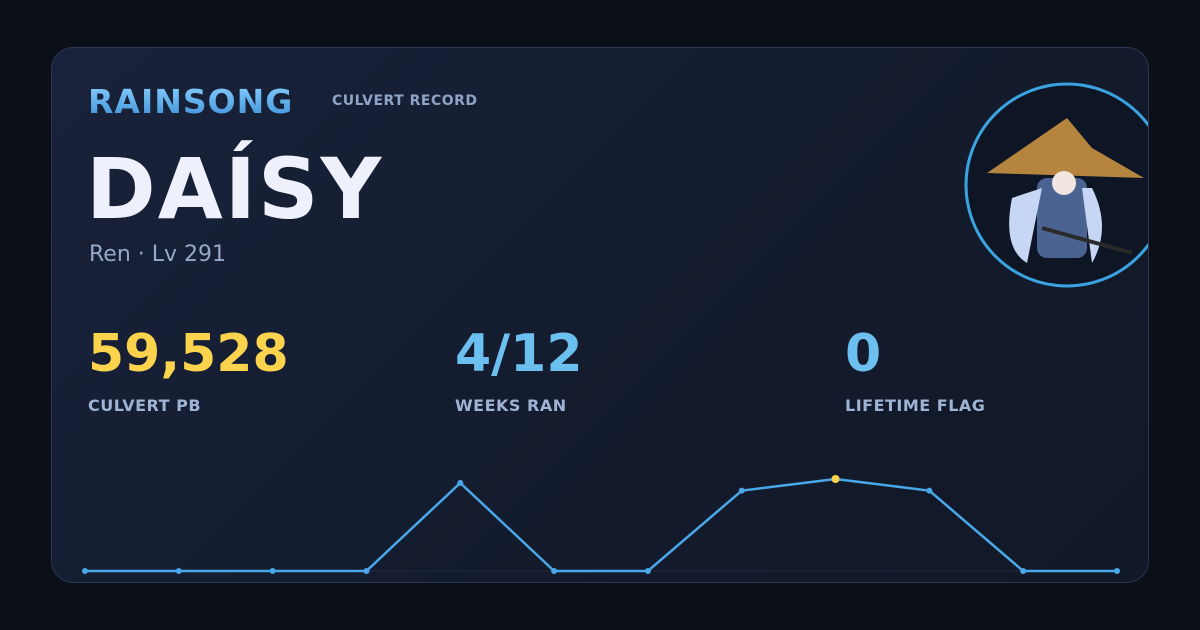 The height and width of the screenshot is (630, 1200). Describe the element at coordinates (519, 354) in the screenshot. I see `stat-value: 4/12` at that location.